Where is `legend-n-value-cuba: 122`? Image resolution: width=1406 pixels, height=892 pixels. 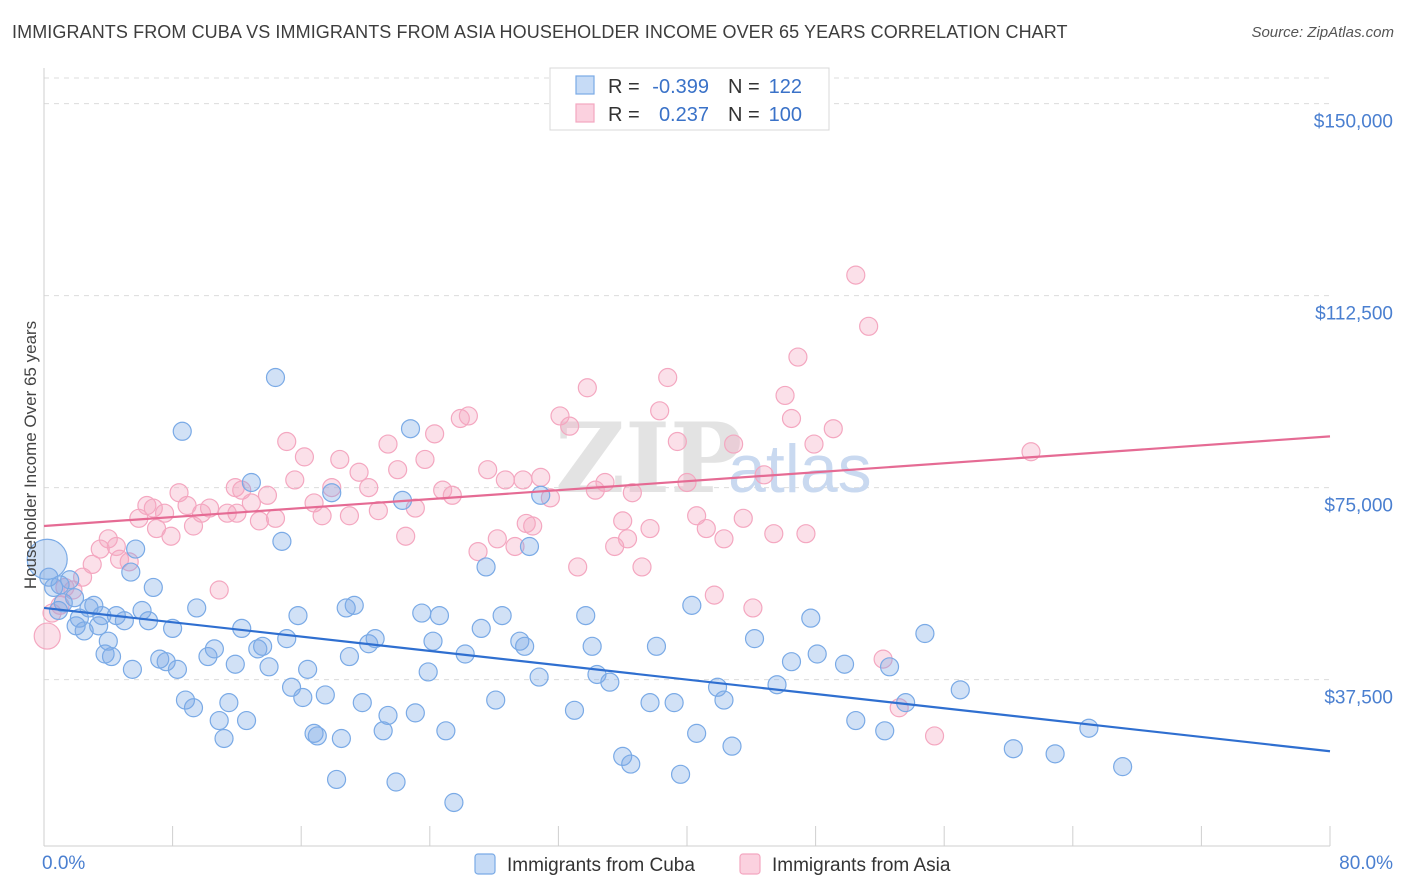 legend-n-value-cuba: 122 is located at coordinates (785, 87).